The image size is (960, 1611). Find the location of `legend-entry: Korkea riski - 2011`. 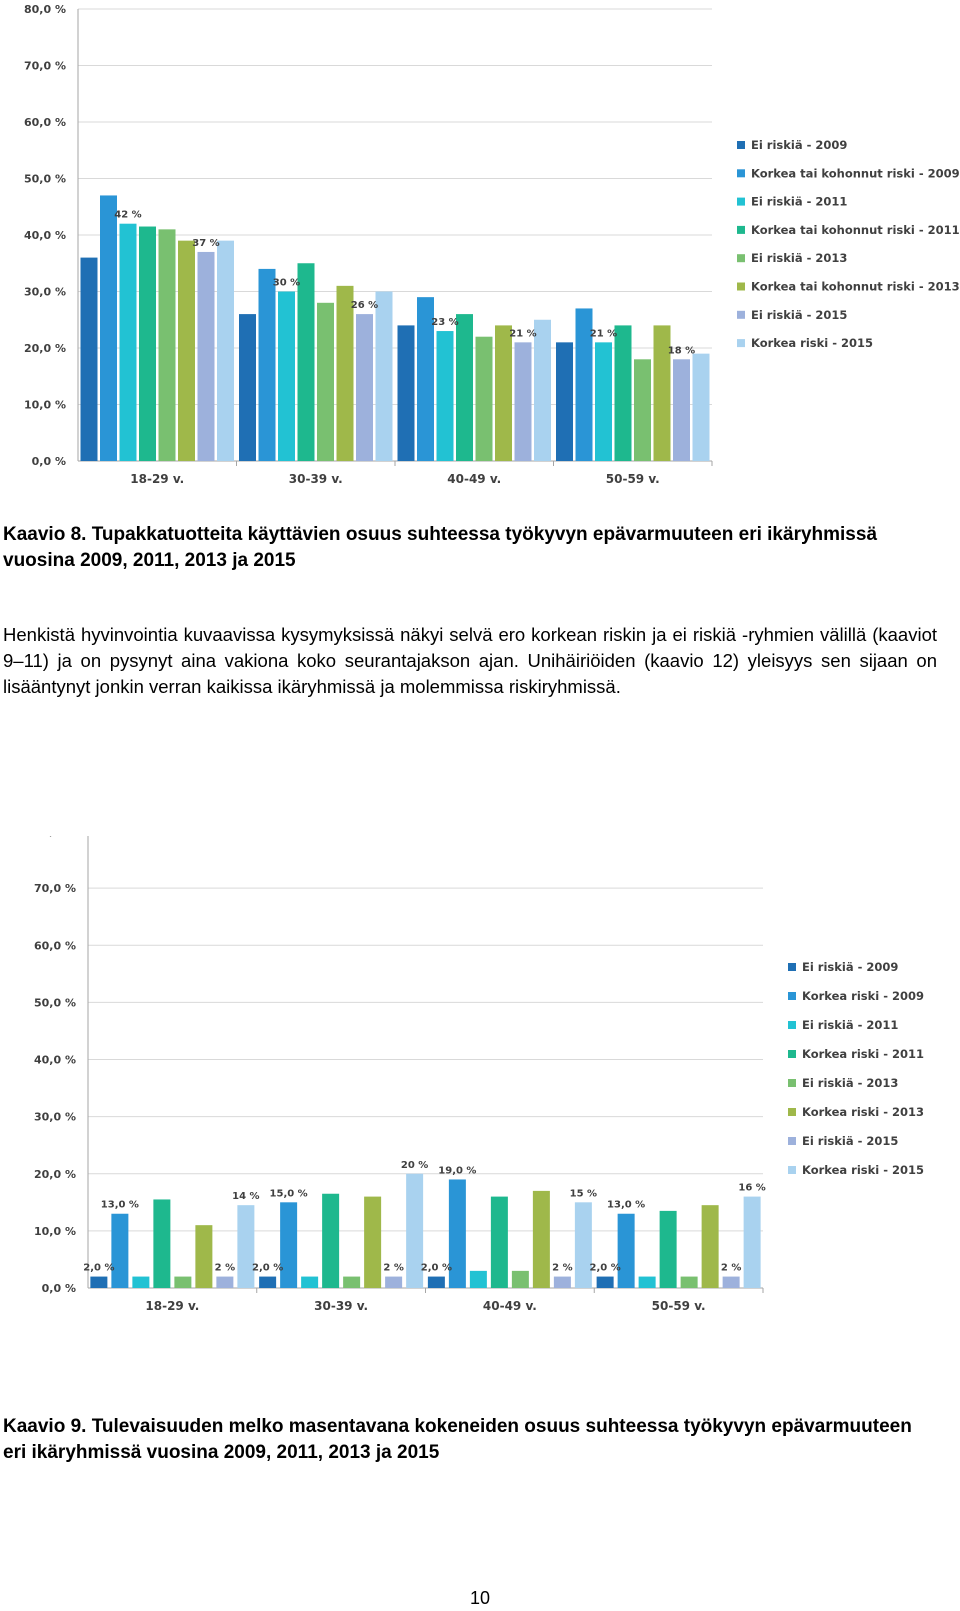

legend-entry: Korkea riski - 2011 is located at coordinates (863, 1054).